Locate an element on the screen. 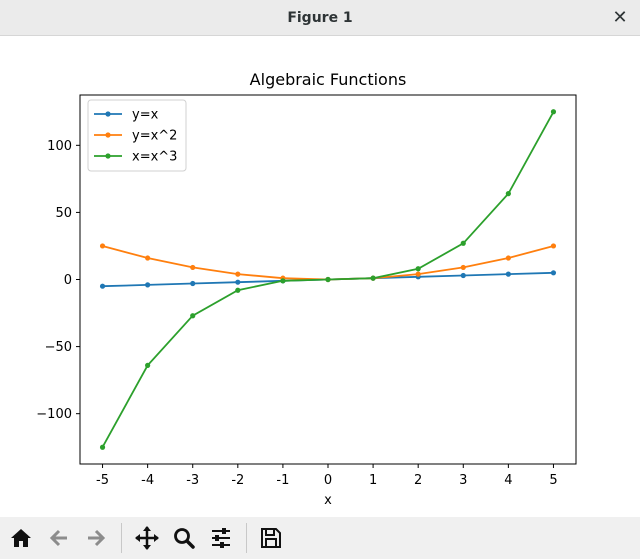  back-button is located at coordinates (59, 538).